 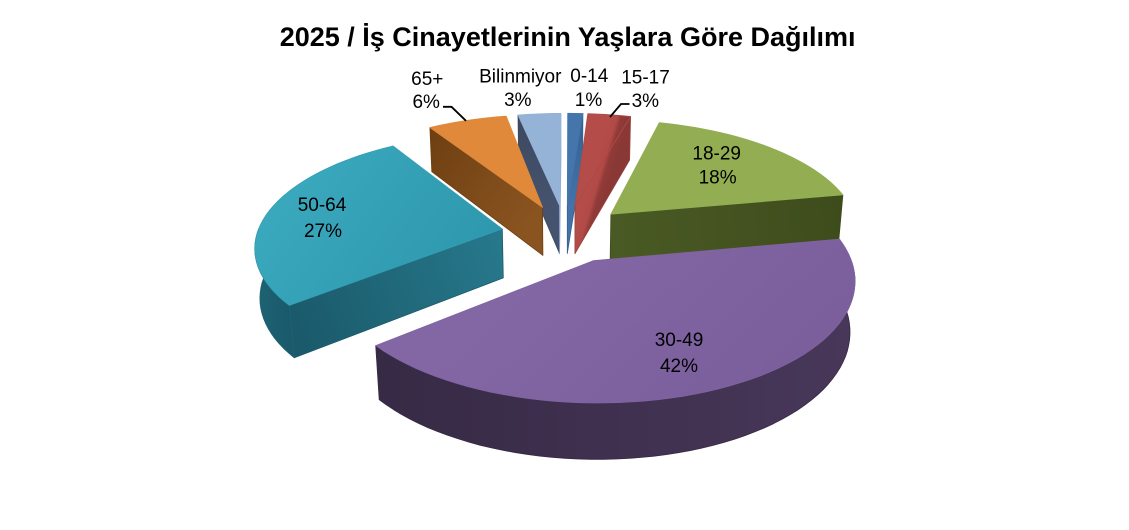 I want to click on svg-text: 15-17, so click(x=645, y=78).